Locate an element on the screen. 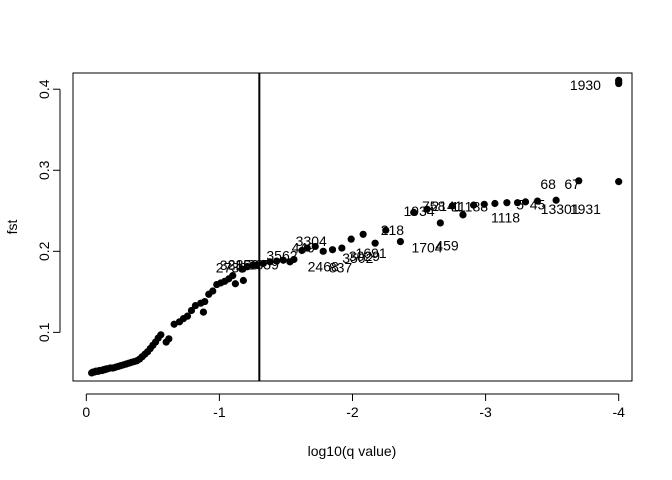 The height and width of the screenshot is (480, 672). point-label-11188: 11188 is located at coordinates (469, 207).